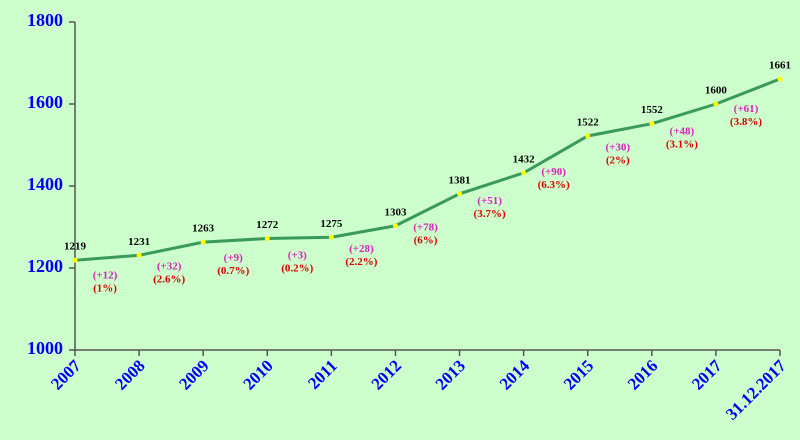 The width and height of the screenshot is (800, 440). What do you see at coordinates (426, 240) in the screenshot?
I see `percent-label: (6%)` at bounding box center [426, 240].